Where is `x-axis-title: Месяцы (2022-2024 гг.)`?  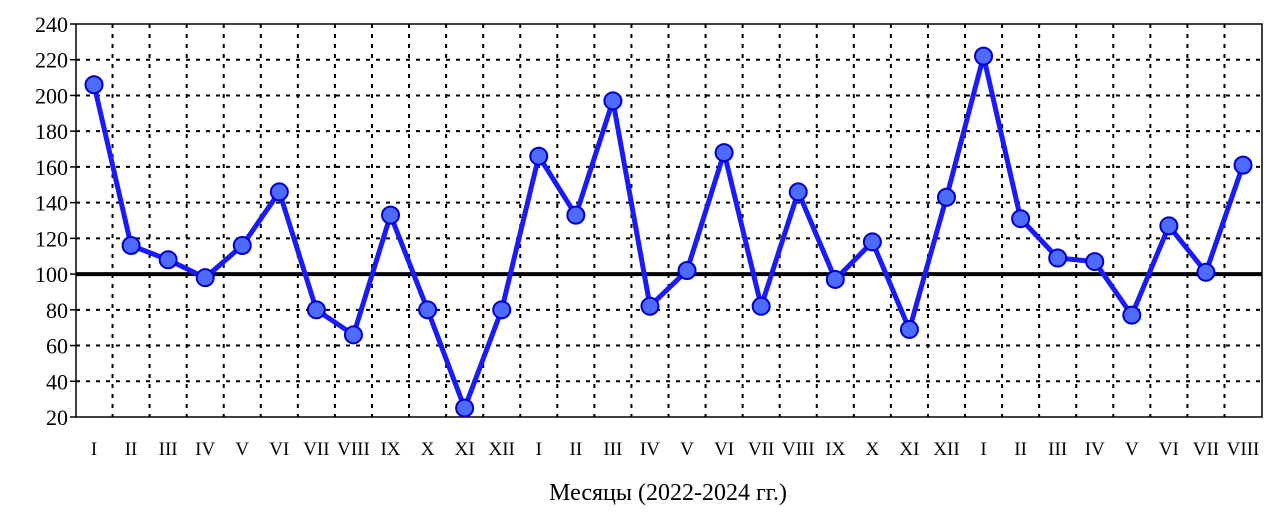 x-axis-title: Месяцы (2022-2024 гг.) is located at coordinates (668, 493).